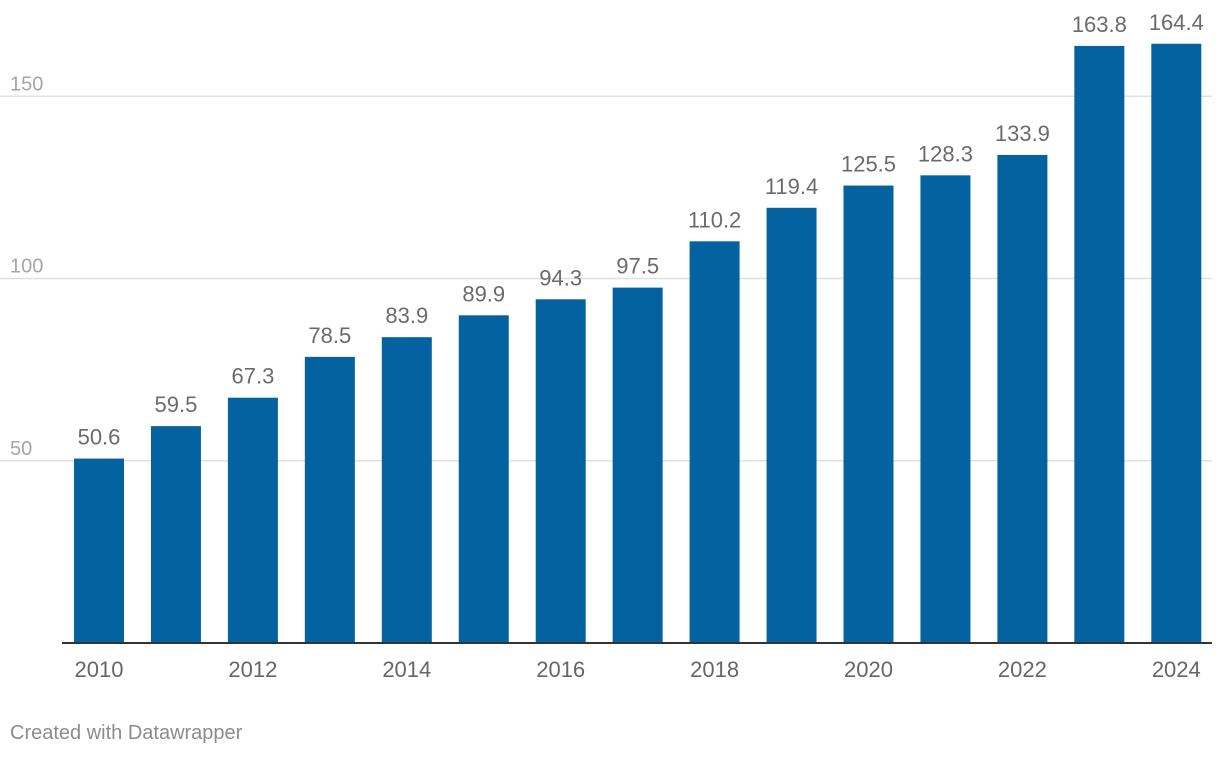 The height and width of the screenshot is (758, 1220). What do you see at coordinates (637, 266) in the screenshot?
I see `data-label: 97.5` at bounding box center [637, 266].